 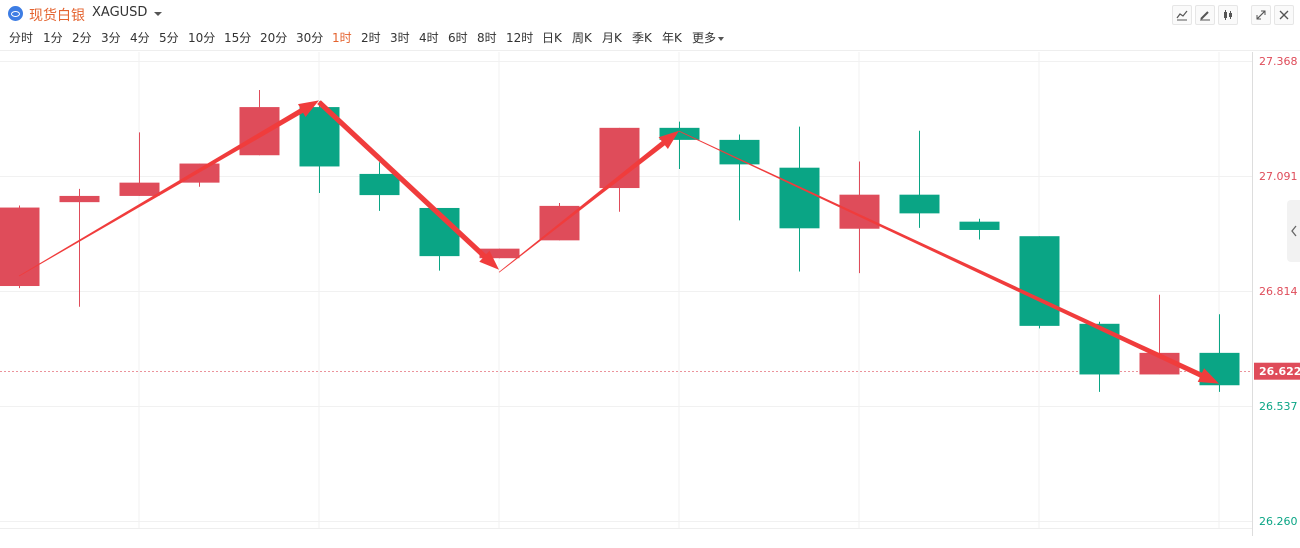 I want to click on period-tab: 1分, so click(x=53, y=38).